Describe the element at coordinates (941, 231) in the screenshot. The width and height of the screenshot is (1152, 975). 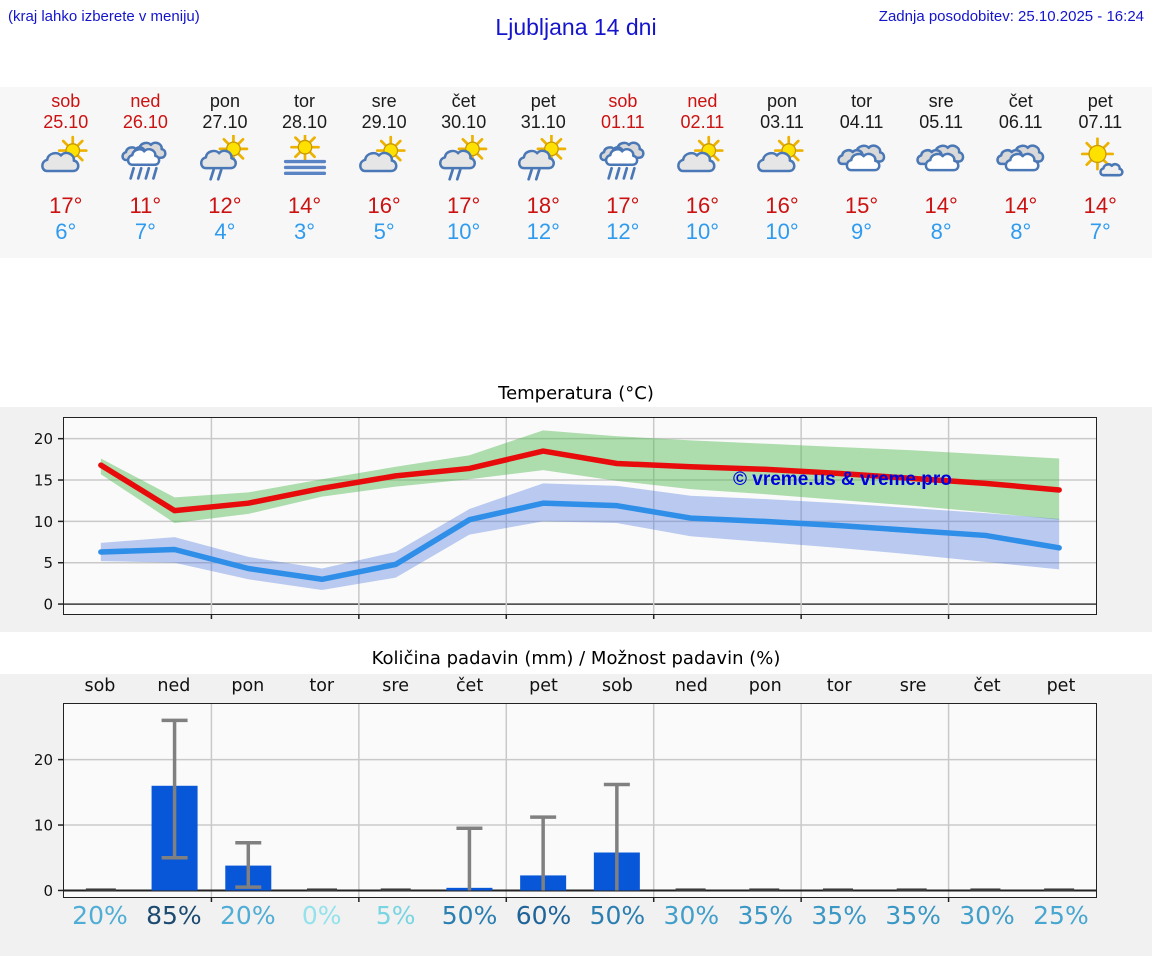
I see `day-low-temp: 8°` at that location.